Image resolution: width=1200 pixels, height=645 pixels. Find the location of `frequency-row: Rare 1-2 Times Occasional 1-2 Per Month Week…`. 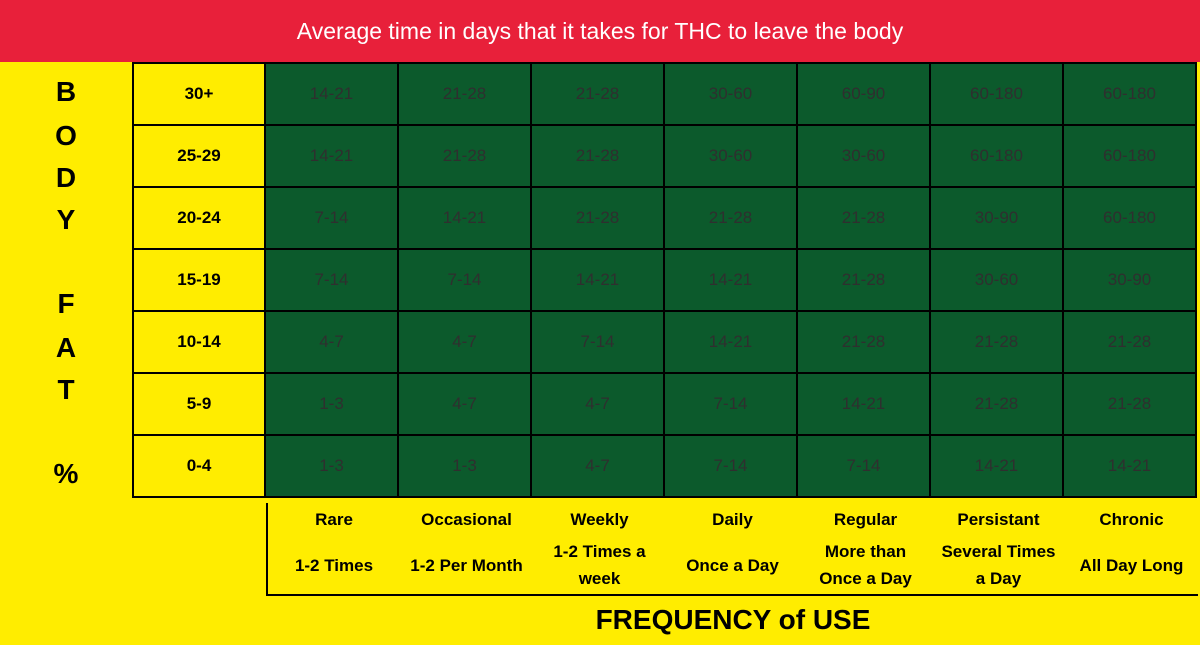

frequency-row: Rare 1-2 Times Occasional 1-2 Per Month Week… is located at coordinates (732, 549).